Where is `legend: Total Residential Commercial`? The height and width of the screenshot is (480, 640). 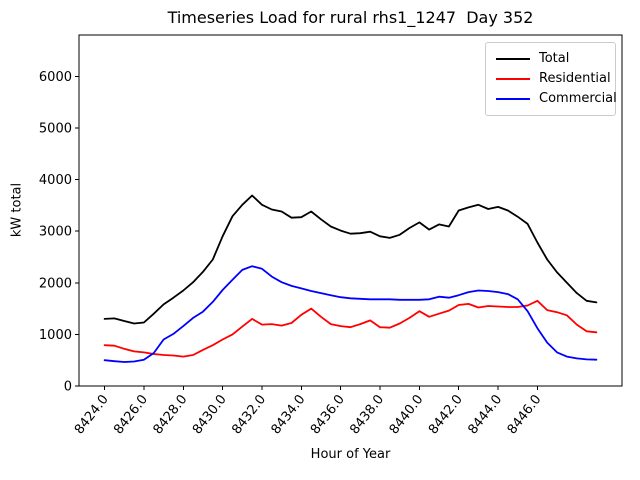 legend: Total Residential Commercial is located at coordinates (551, 79).